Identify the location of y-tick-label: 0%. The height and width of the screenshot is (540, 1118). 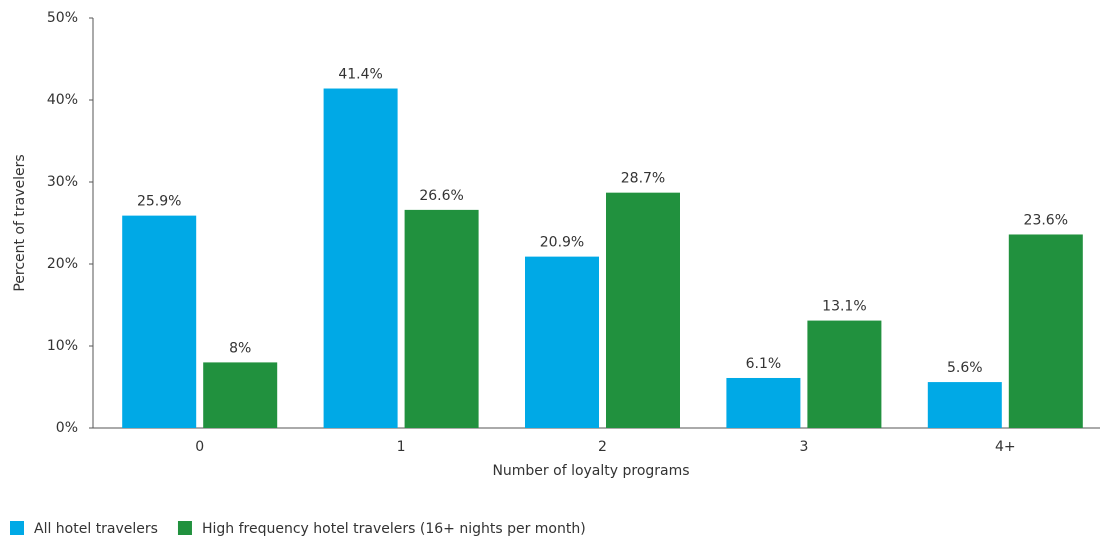
(67, 428).